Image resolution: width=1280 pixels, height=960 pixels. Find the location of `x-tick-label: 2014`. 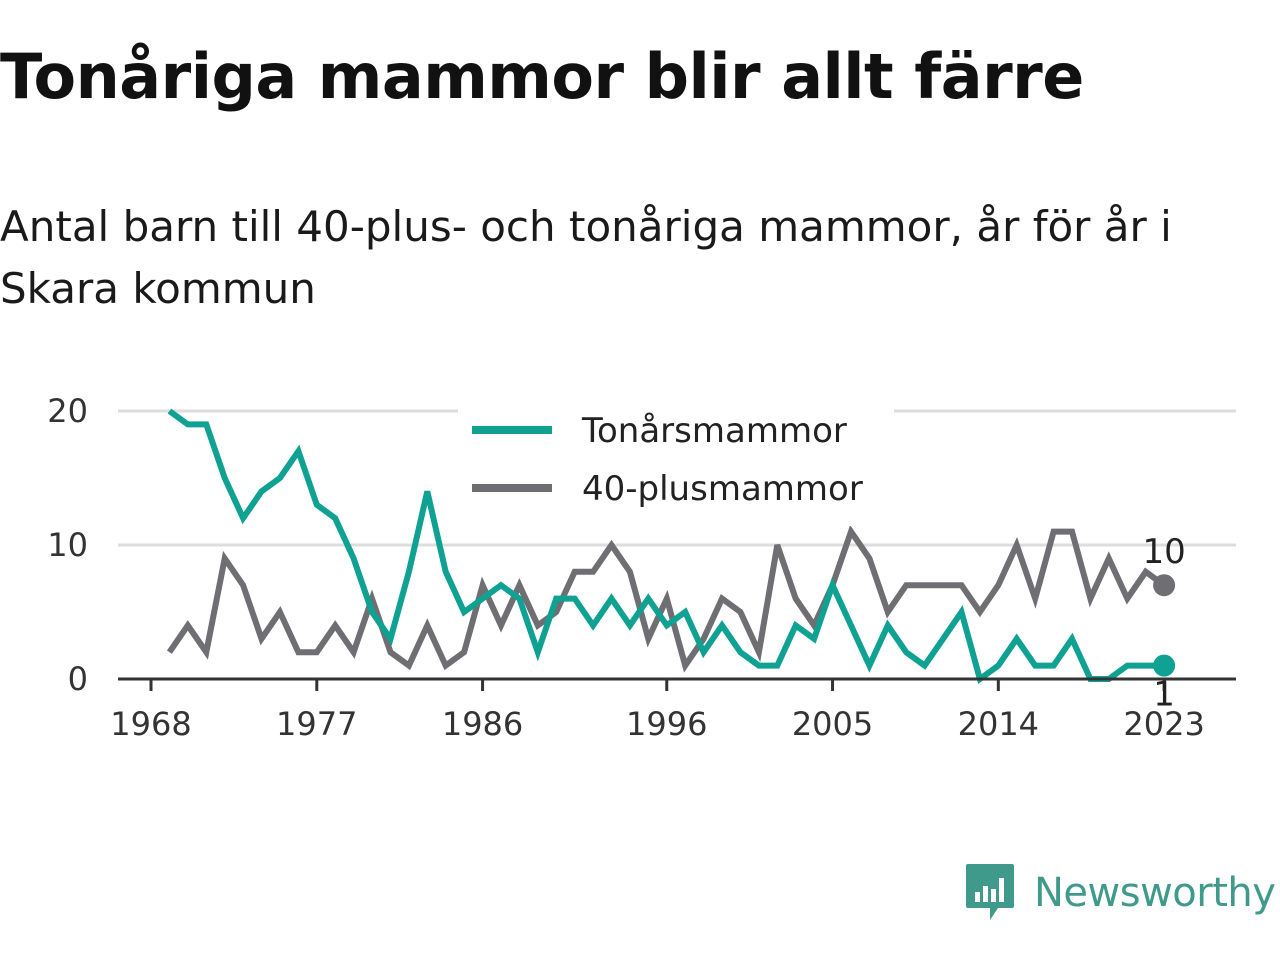

x-tick-label: 2014 is located at coordinates (998, 724).